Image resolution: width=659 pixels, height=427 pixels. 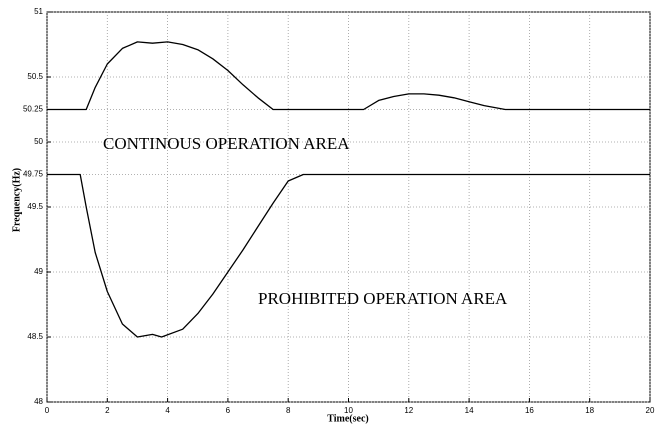 What do you see at coordinates (347, 418) in the screenshot?
I see `x-axis-label: Time(sec)` at bounding box center [347, 418].